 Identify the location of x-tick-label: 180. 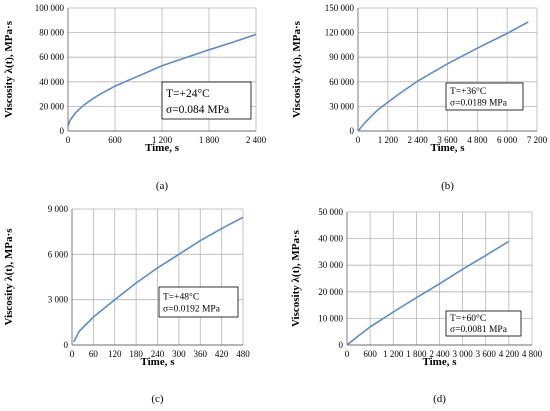
(136, 354).